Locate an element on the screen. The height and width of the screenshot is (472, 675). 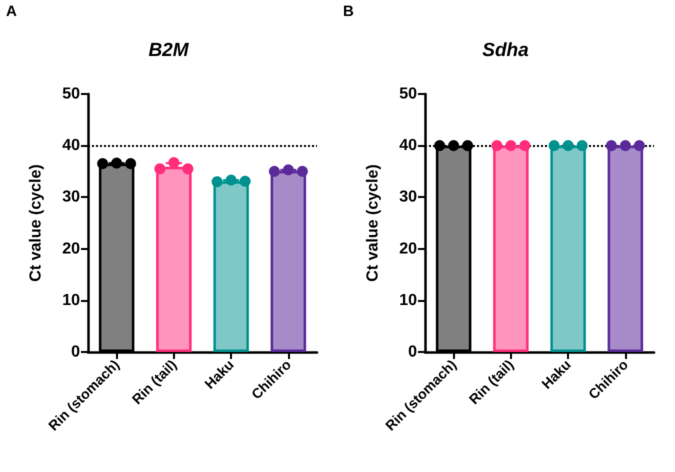
chart-title: B2M is located at coordinates (169, 50).